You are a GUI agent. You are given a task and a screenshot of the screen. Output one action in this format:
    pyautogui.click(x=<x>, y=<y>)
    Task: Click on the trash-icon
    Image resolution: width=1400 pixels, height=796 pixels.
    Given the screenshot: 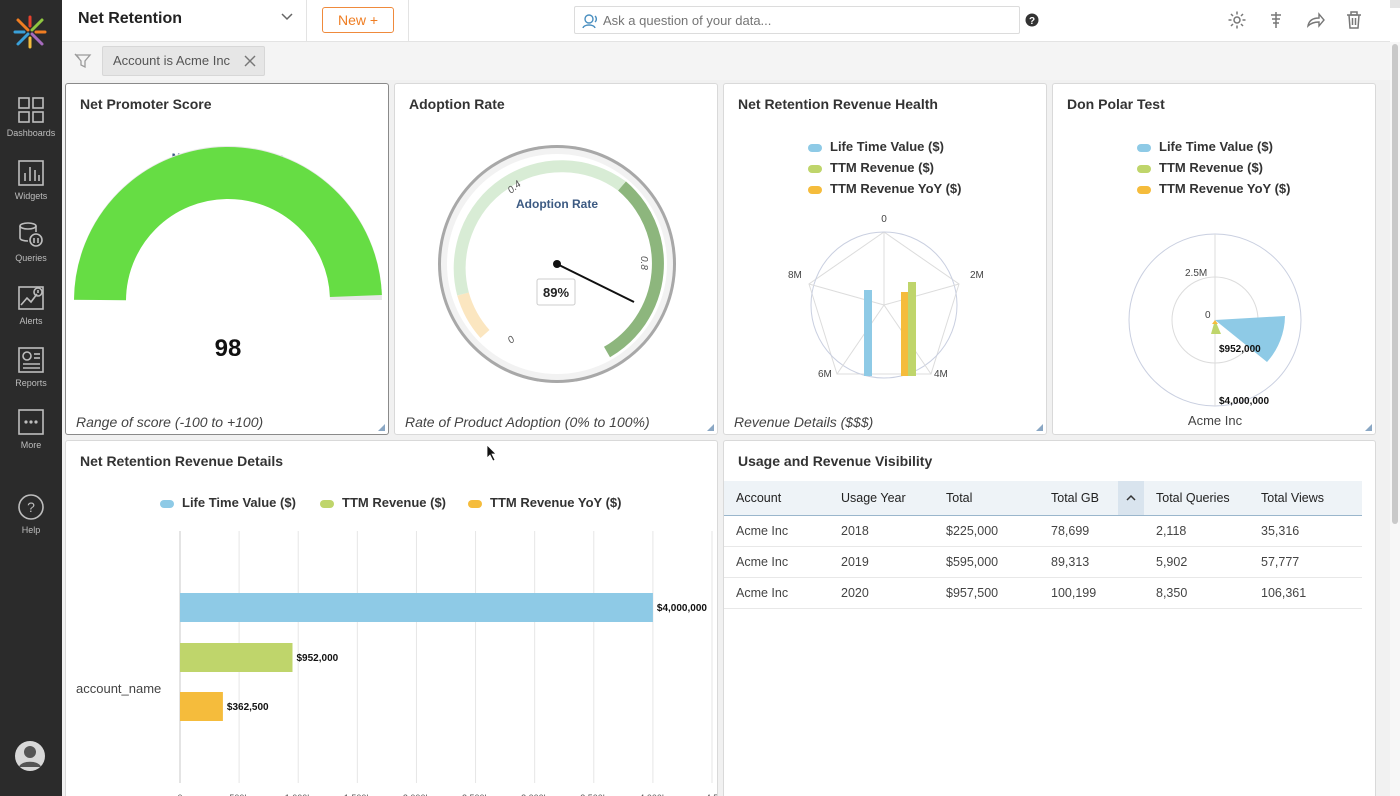 What is the action you would take?
    pyautogui.click(x=1354, y=20)
    